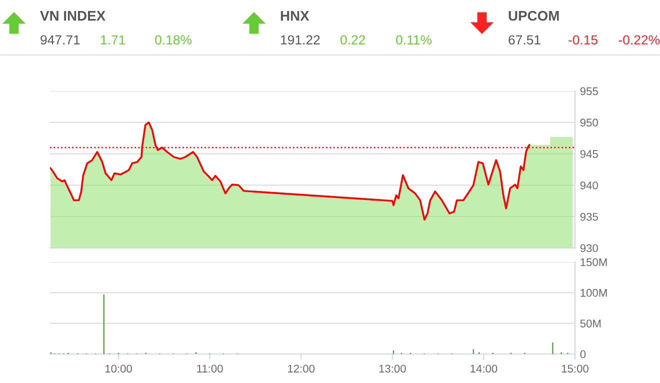 This screenshot has height=383, width=660. I want to click on text: -0.22%, so click(639, 40).